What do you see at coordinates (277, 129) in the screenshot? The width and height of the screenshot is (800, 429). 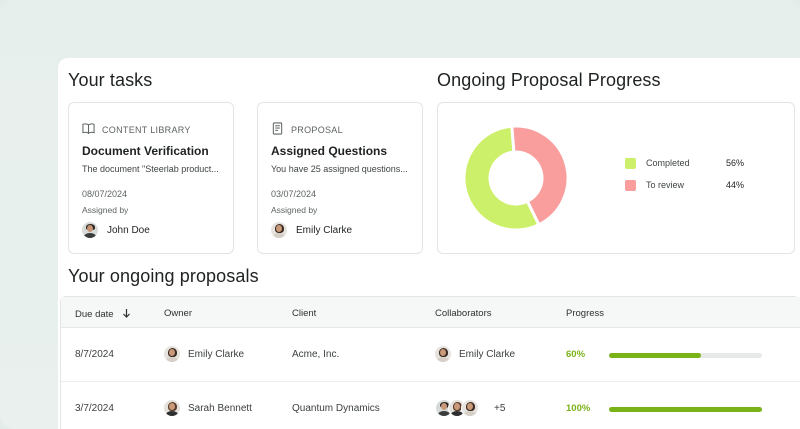 I see `document-icon` at bounding box center [277, 129].